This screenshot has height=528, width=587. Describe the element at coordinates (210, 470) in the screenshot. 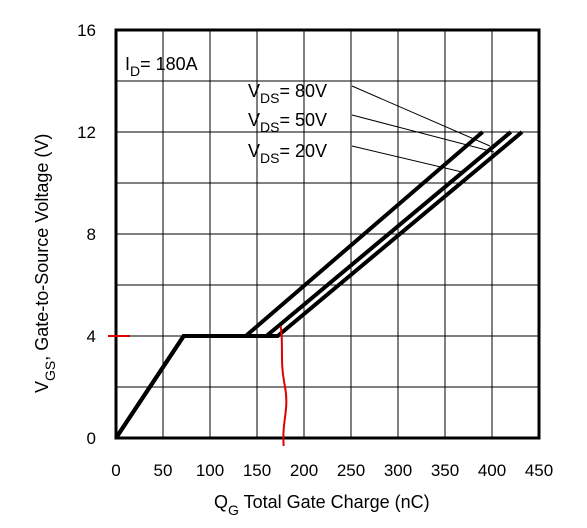

I see `x-tick-label: 100` at that location.